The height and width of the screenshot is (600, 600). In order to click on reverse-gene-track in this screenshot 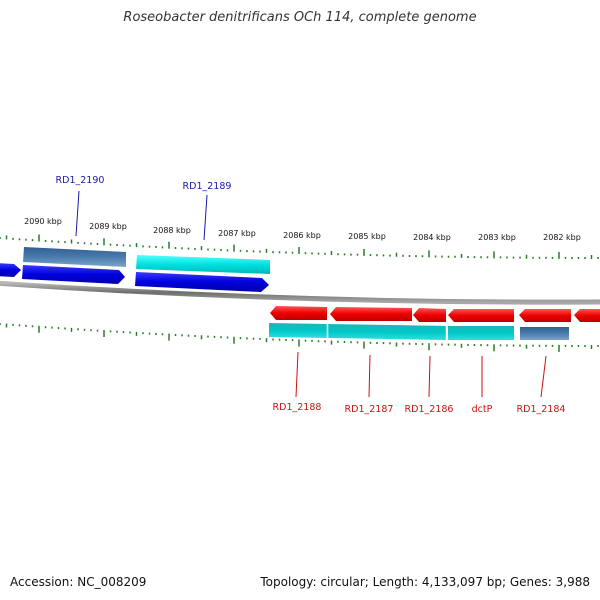, I will do `click(419, 331)`.